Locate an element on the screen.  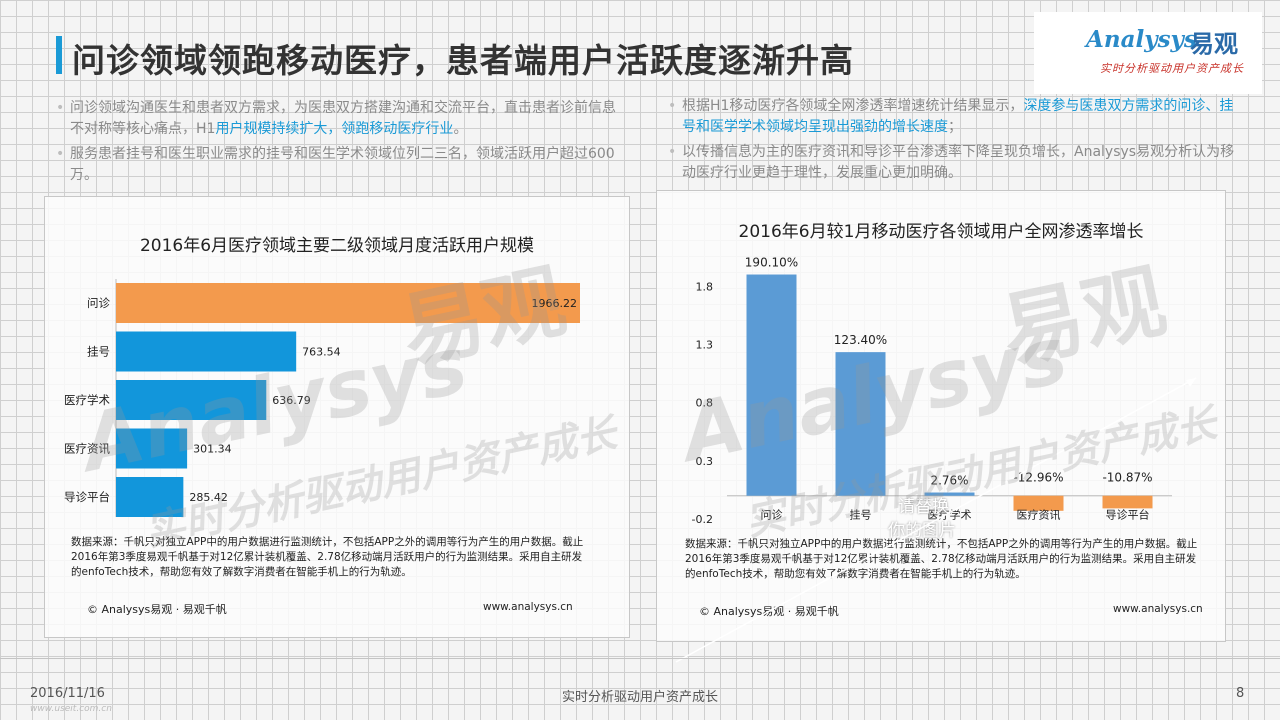
value-label: -12.96% is located at coordinates (1038, 478).